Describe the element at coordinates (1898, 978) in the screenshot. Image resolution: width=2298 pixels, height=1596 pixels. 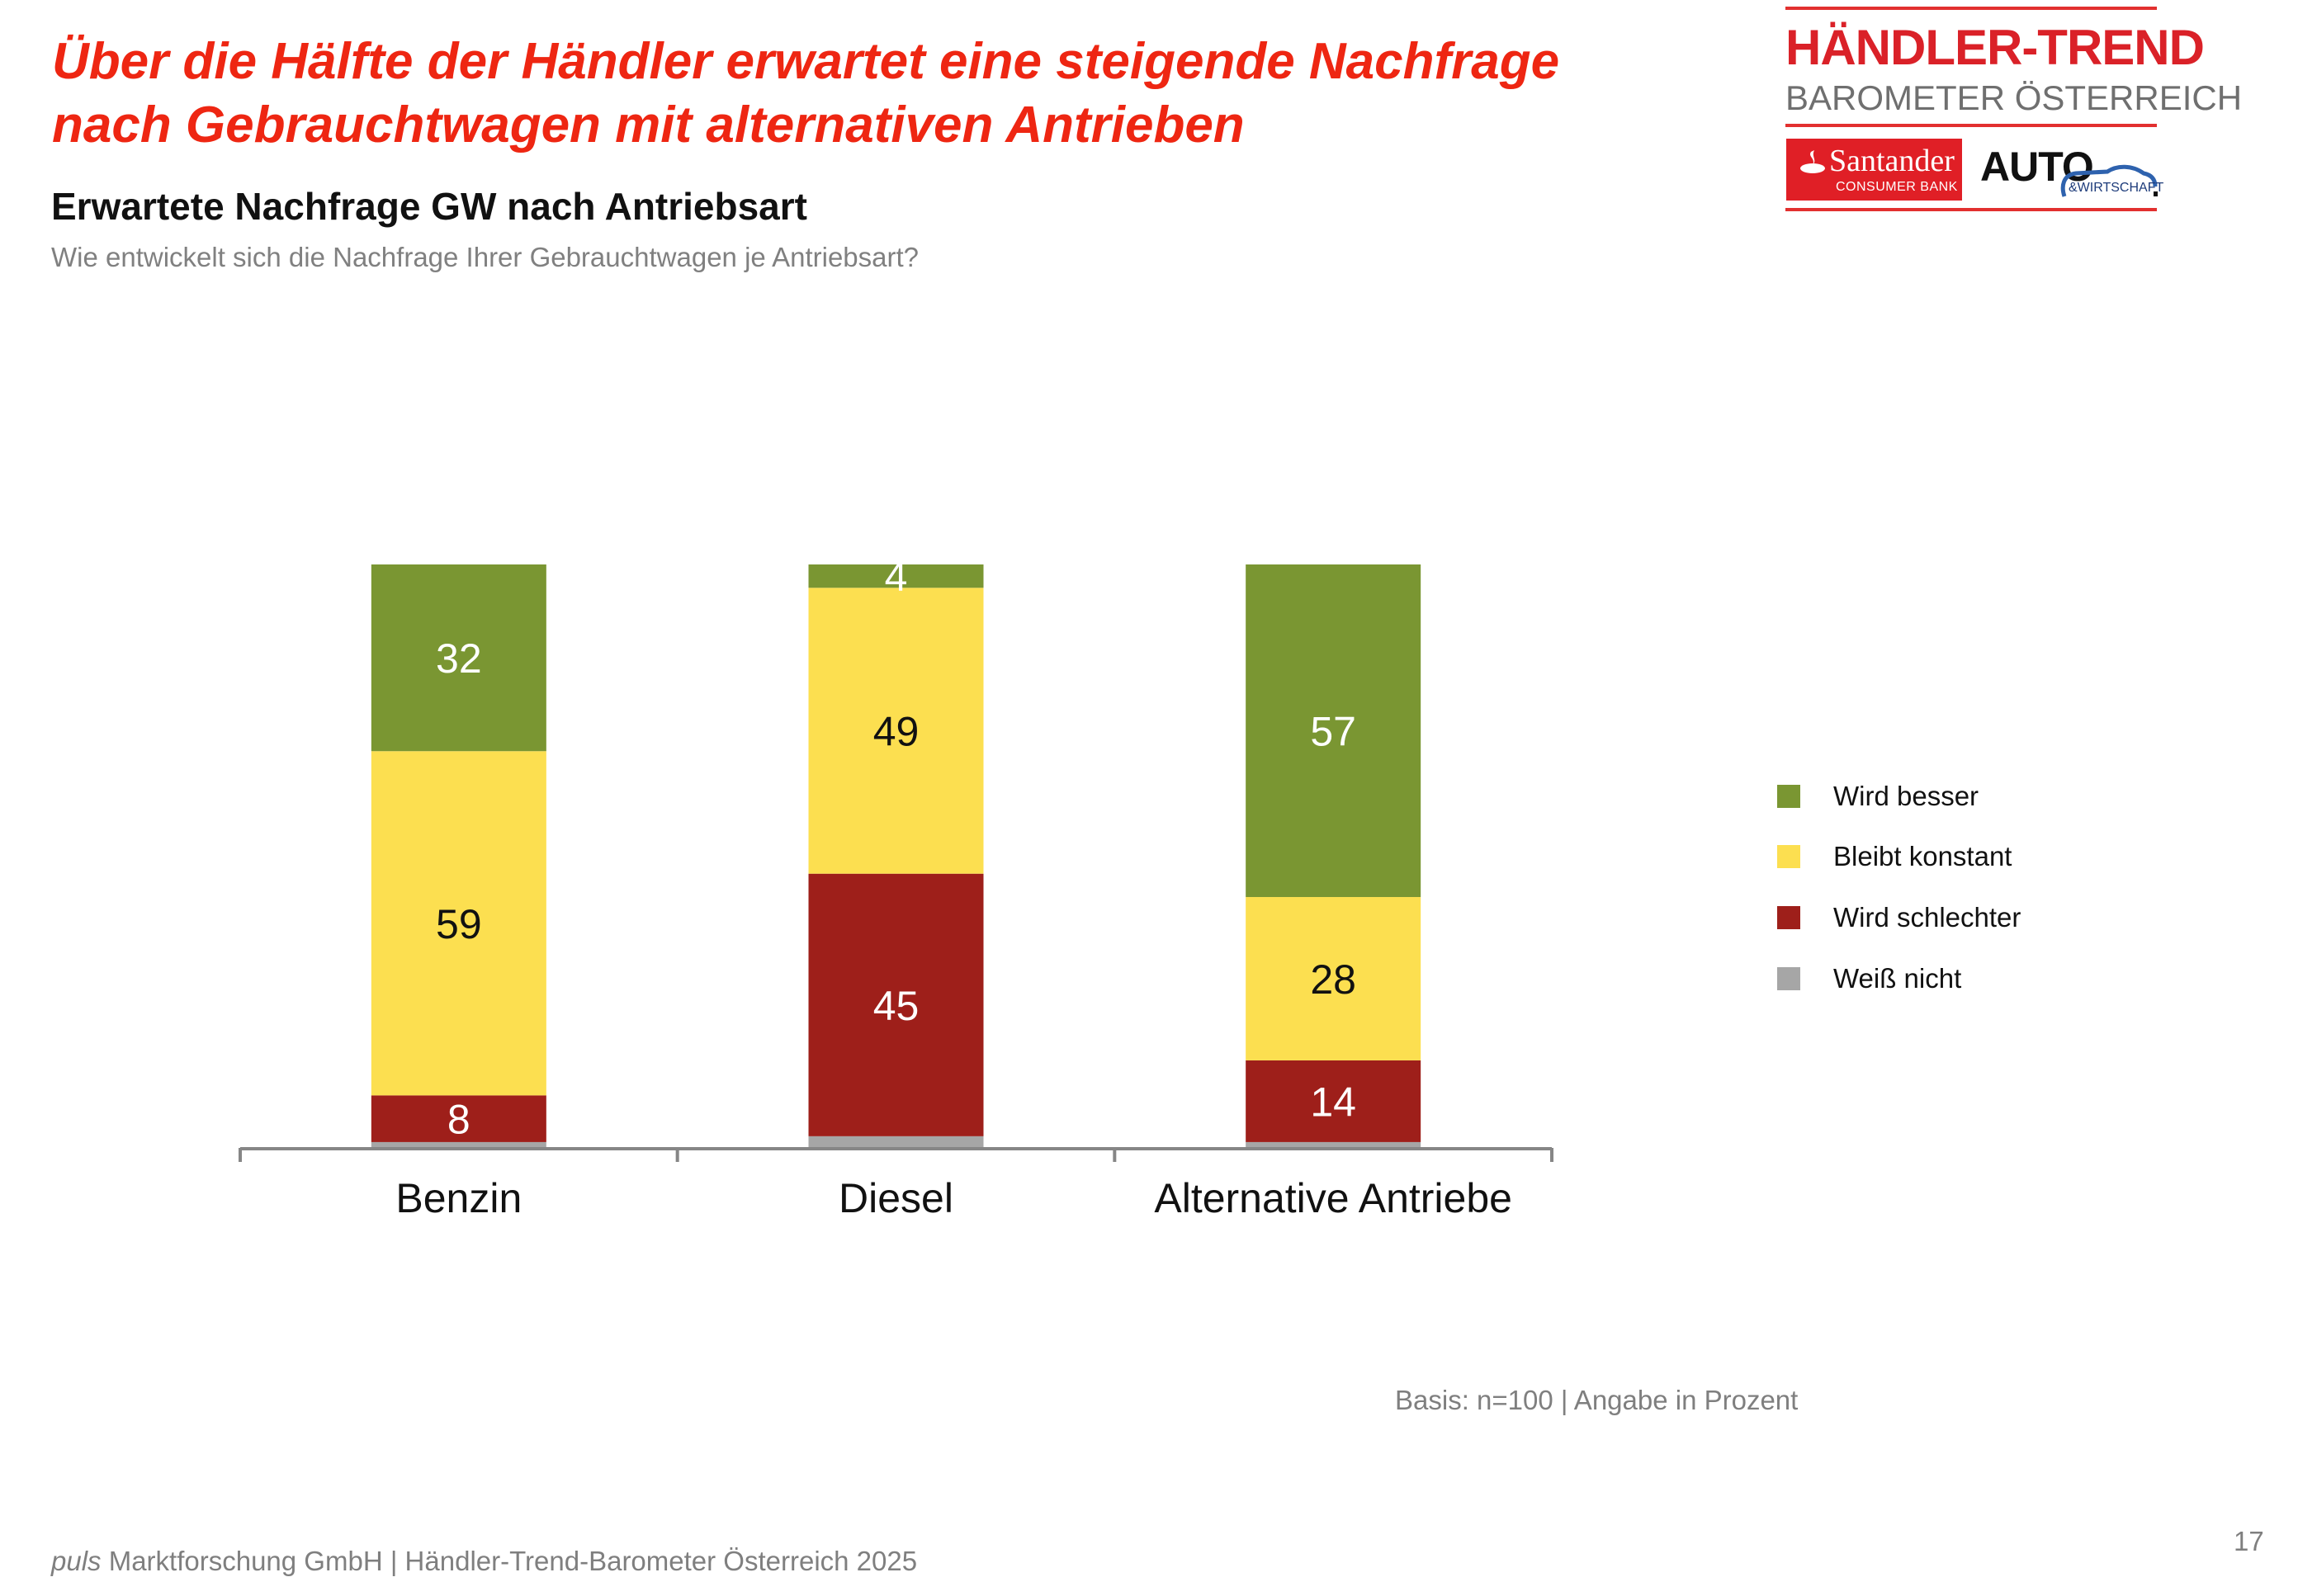
I see `legend-label: Weiß nicht` at that location.